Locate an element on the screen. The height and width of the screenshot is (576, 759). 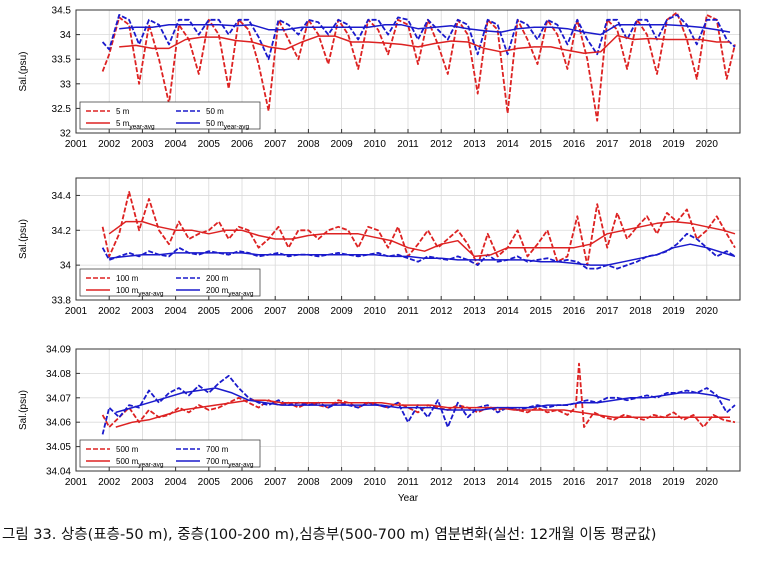
legend-label: 50 myear-avg is located at coordinates (227, 125).